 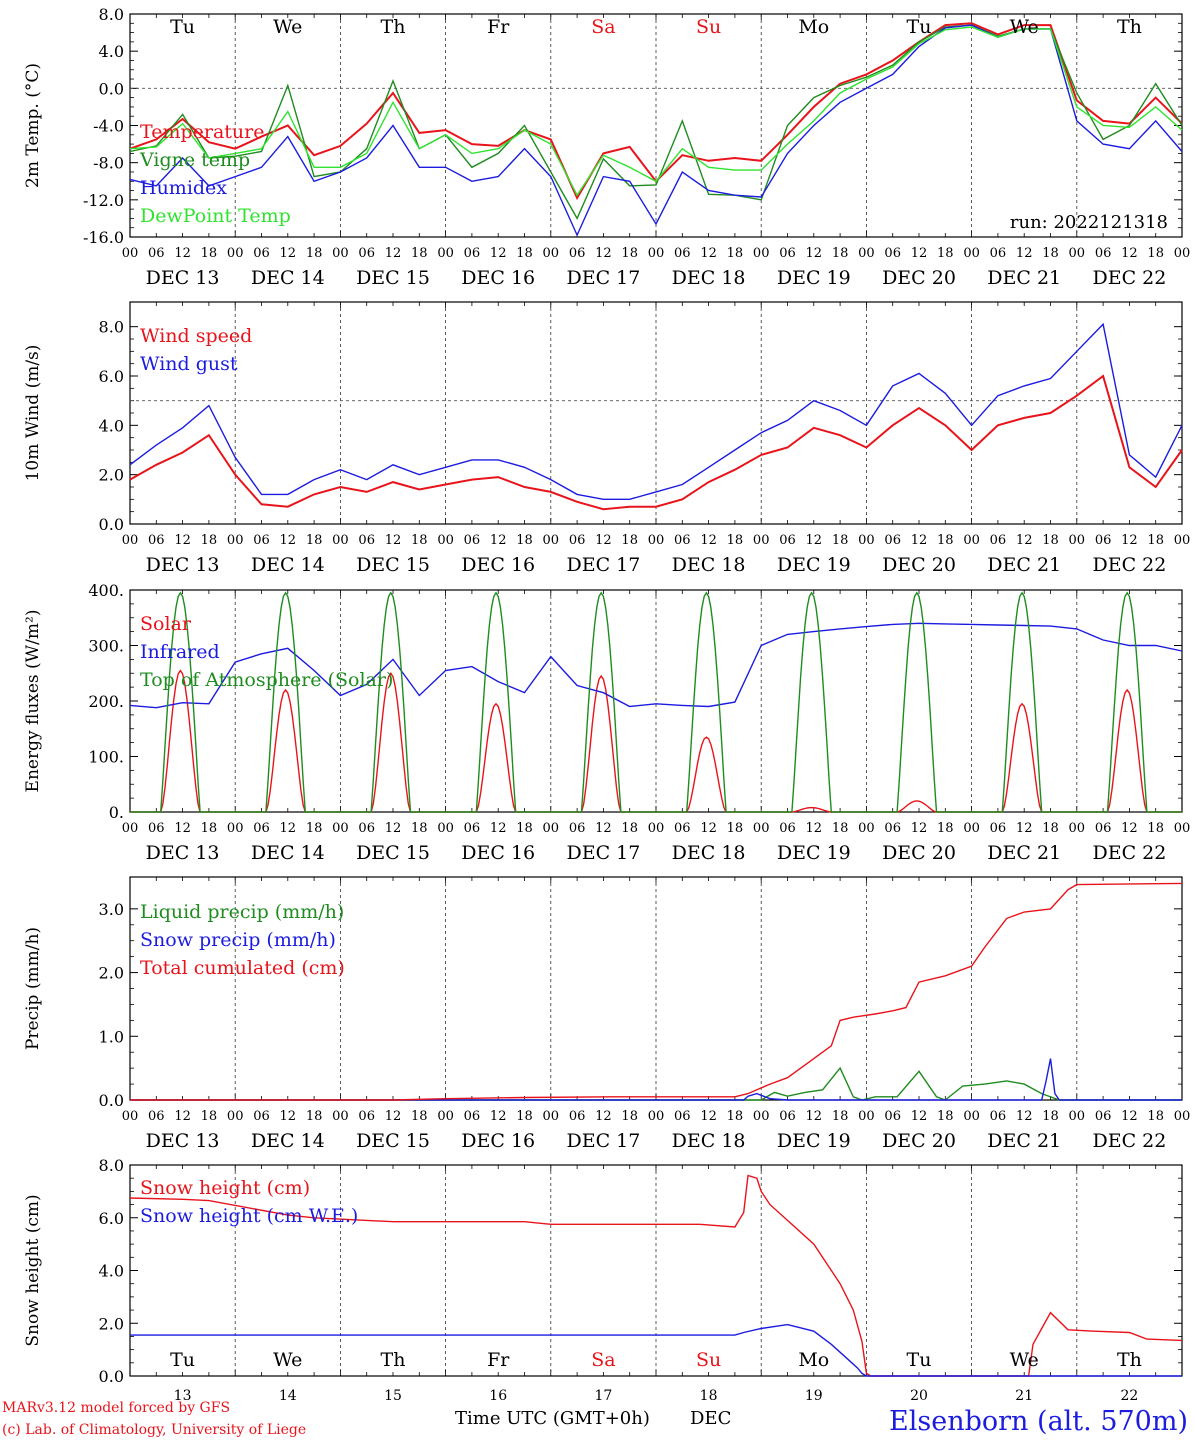 I want to click on day-number-label: 16, so click(x=498, y=1396).